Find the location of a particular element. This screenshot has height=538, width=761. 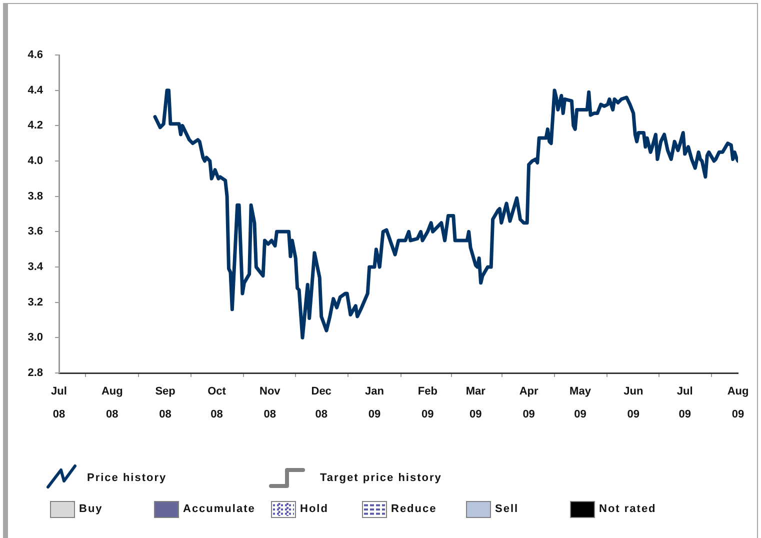

legend-label: Hold is located at coordinates (314, 509).